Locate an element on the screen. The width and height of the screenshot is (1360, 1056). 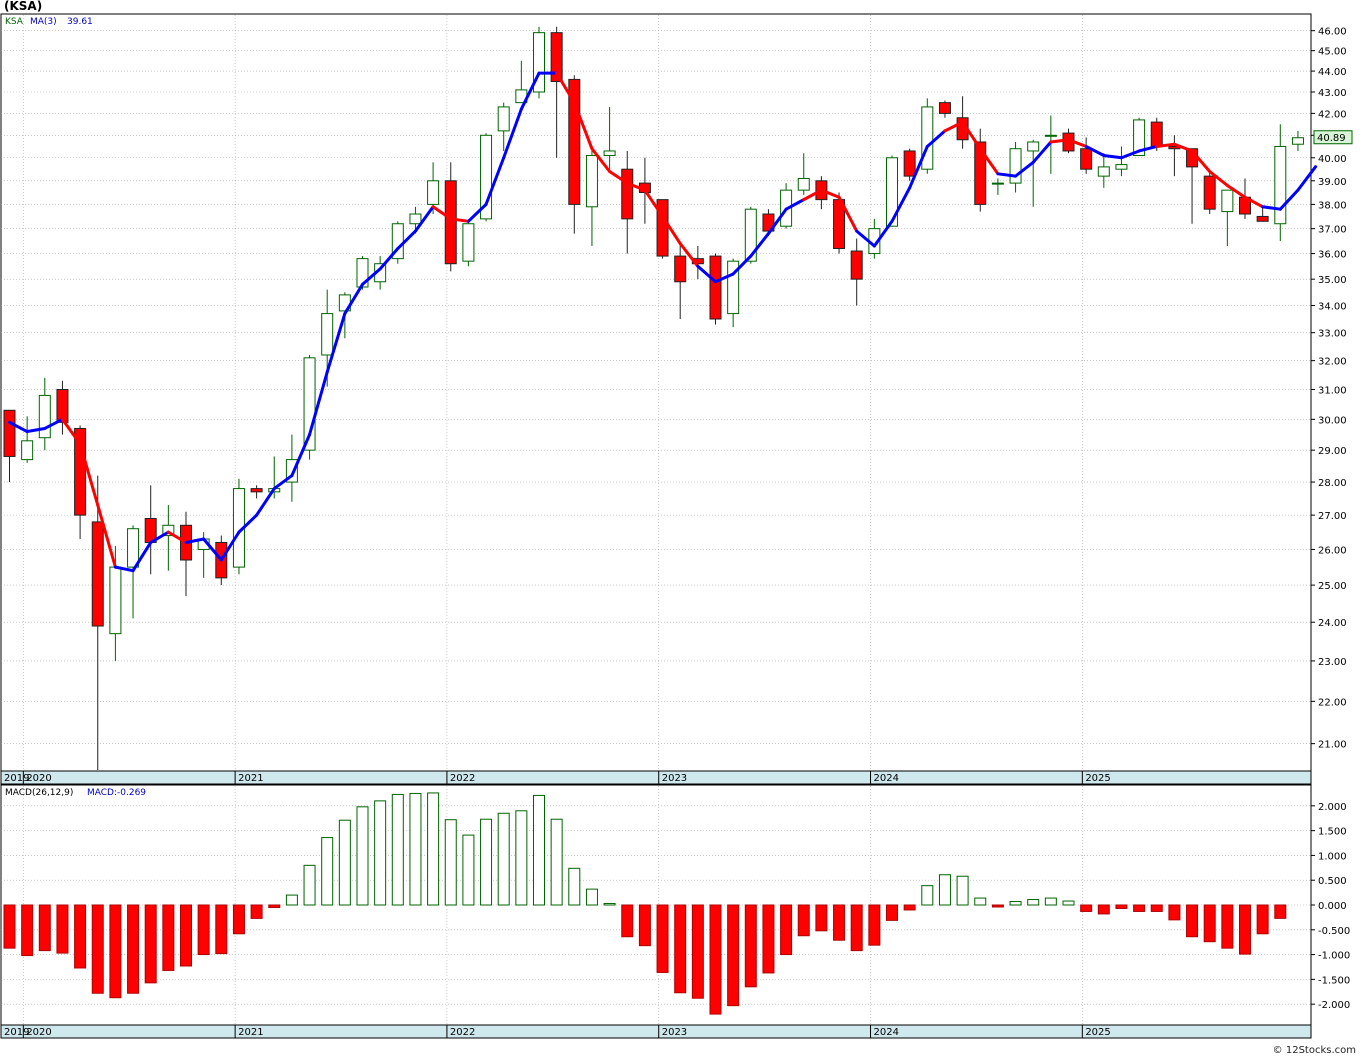
macd-year-label: 2023 is located at coordinates (674, 1032).